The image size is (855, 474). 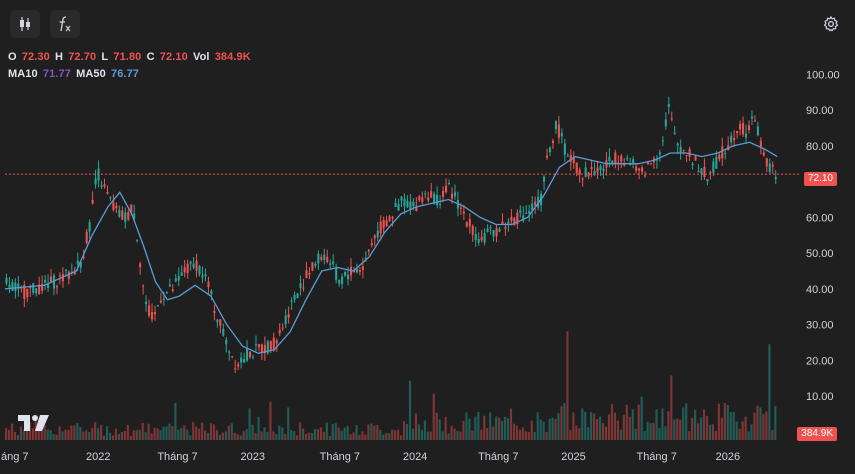 I want to click on settings-button, so click(x=831, y=24).